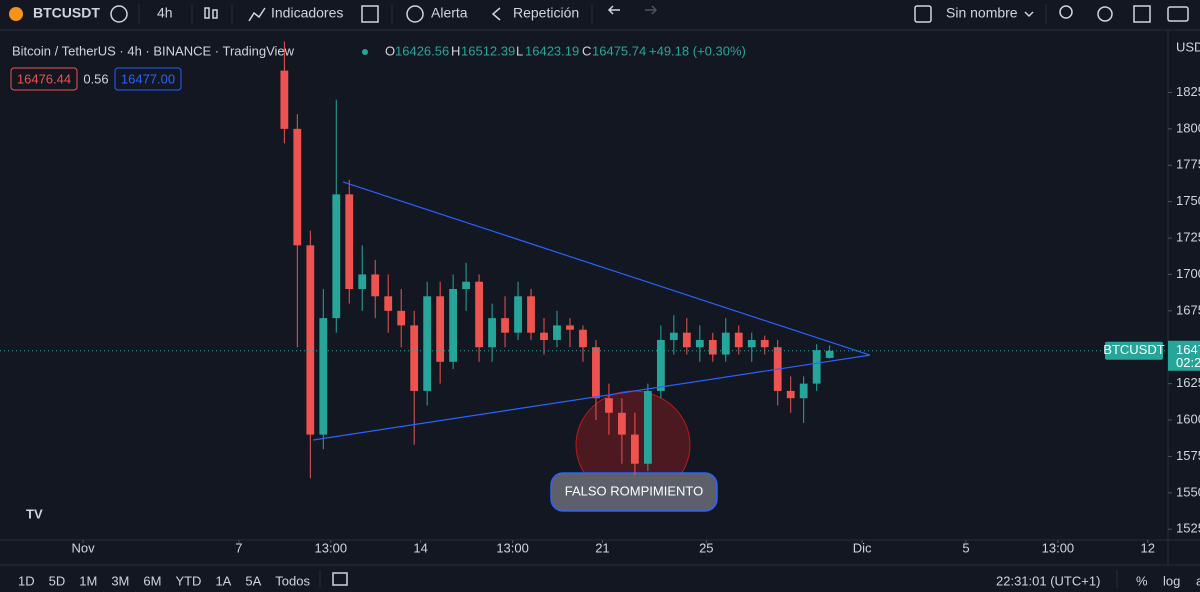  What do you see at coordinates (84, 547) in the screenshot?
I see `x-tick-label: Nov` at bounding box center [84, 547].